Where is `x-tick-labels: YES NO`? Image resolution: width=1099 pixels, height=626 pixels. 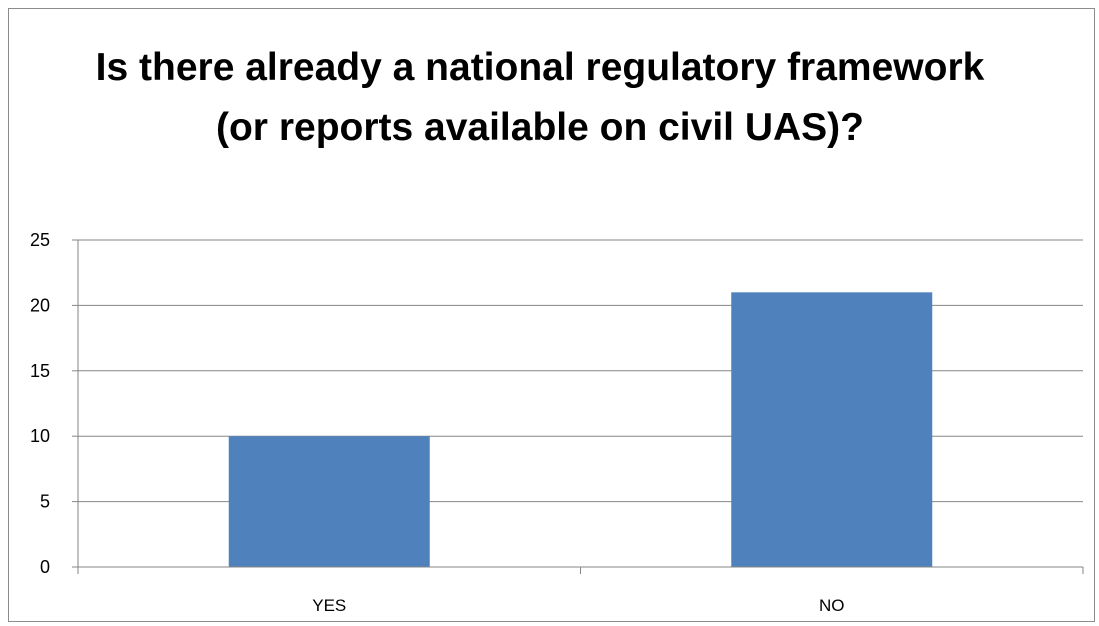 x-tick-labels: YES NO is located at coordinates (578, 605).